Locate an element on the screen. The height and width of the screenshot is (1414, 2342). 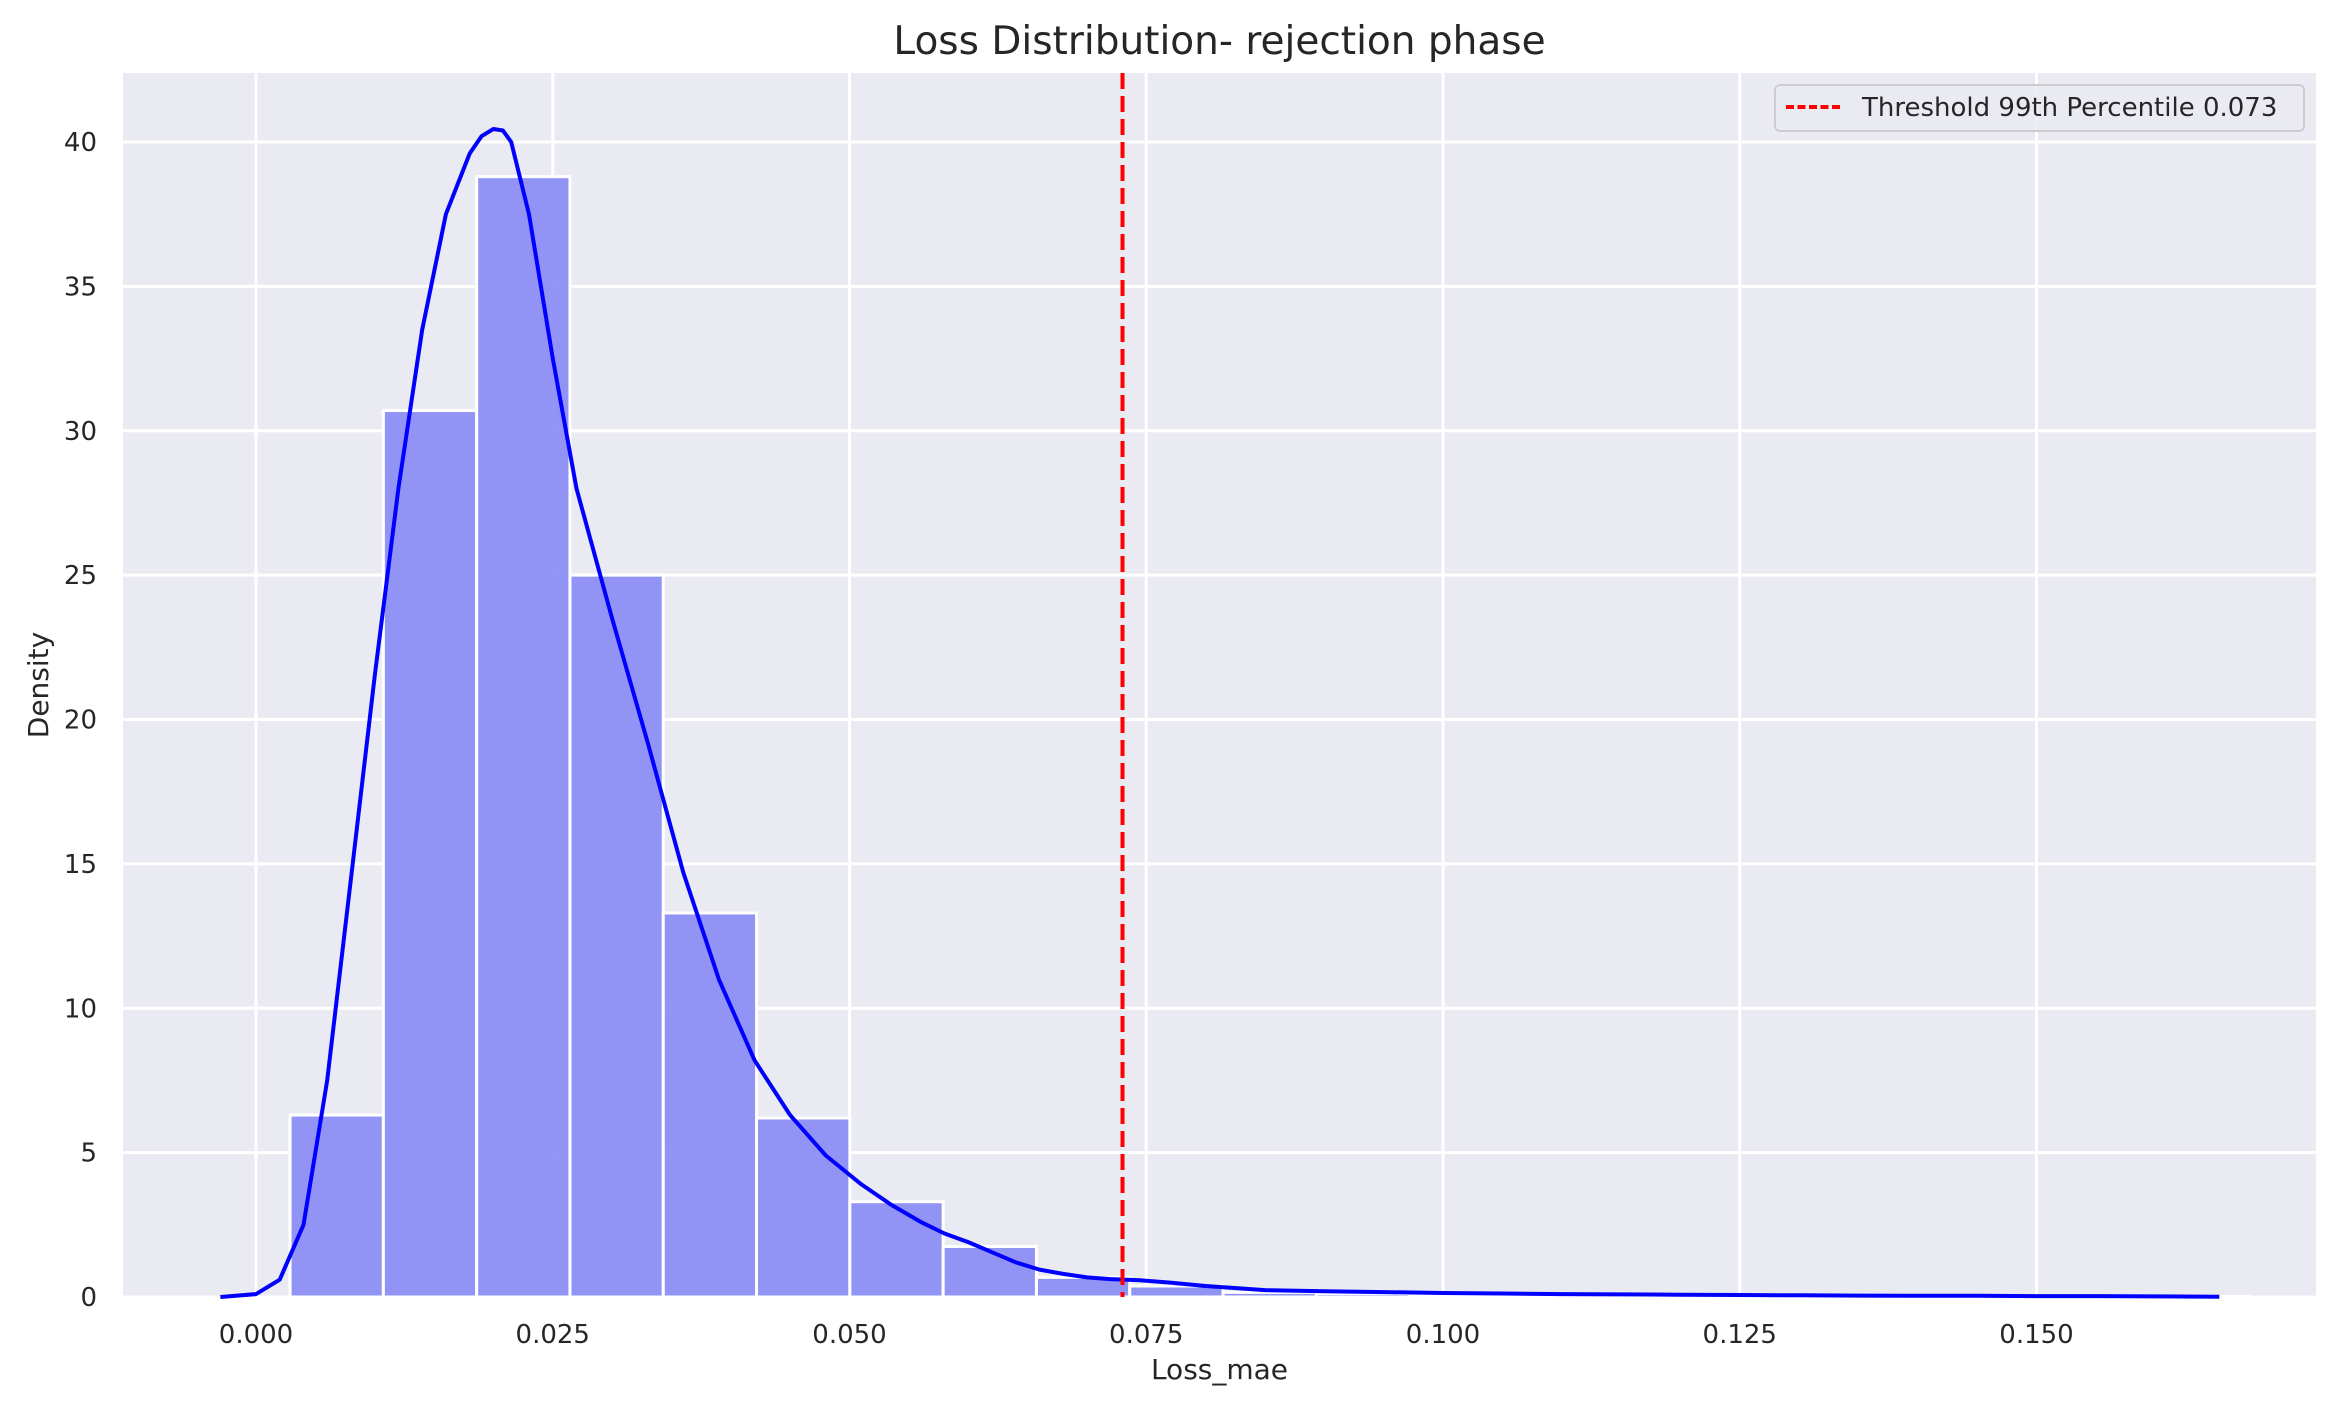
x-axis-ticks: 0.000 0.025 0.050 0.075 0.100 0.125 0.150 is located at coordinates (1146, 1335).